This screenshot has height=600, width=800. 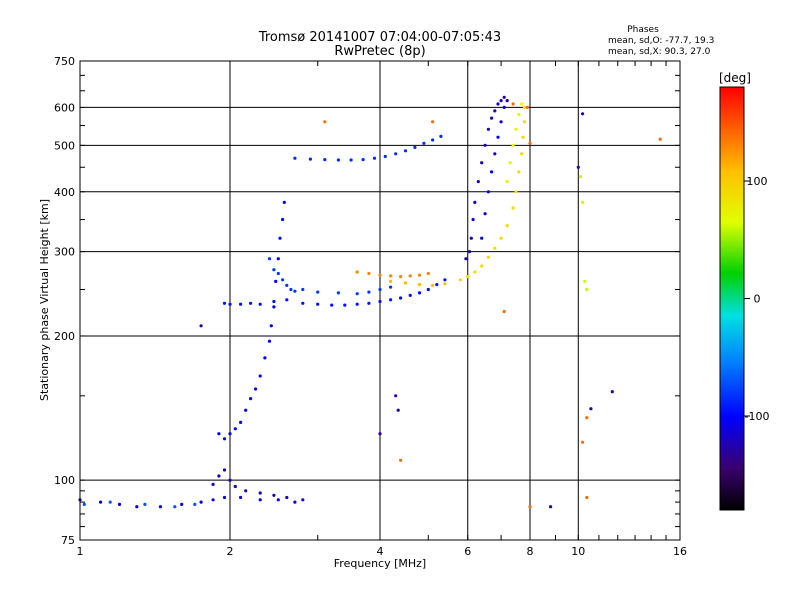 I want to click on x-tick-label: 10, so click(x=578, y=551).